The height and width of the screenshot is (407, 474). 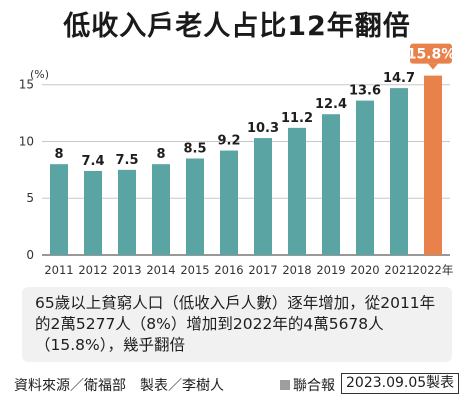 What do you see at coordinates (26, 141) in the screenshot?
I see `y-tick-label: 10` at bounding box center [26, 141].